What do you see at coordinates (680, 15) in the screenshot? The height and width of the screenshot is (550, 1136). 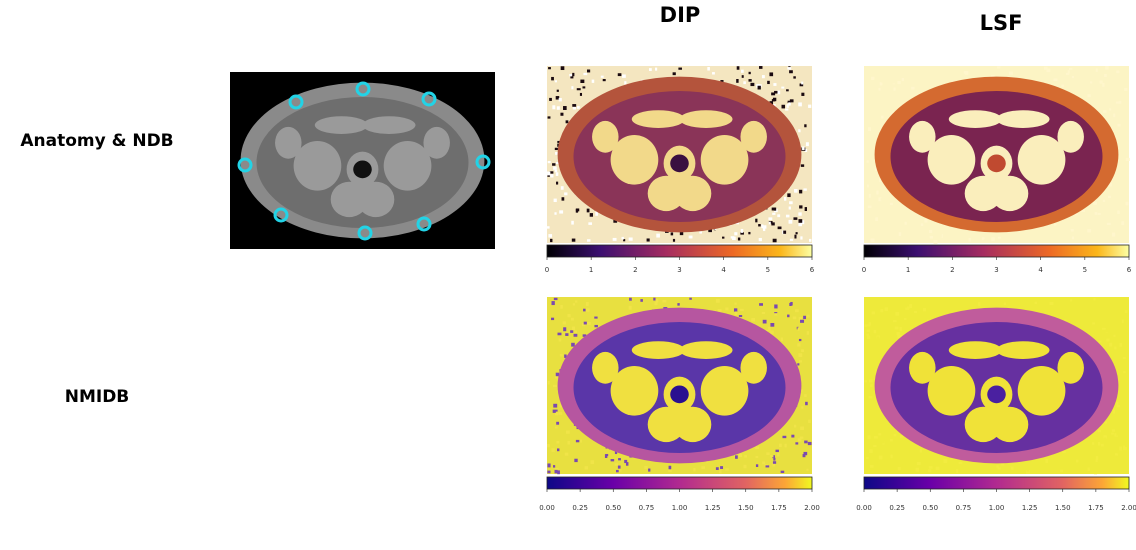 I see `column-header: DIP` at bounding box center [680, 15].